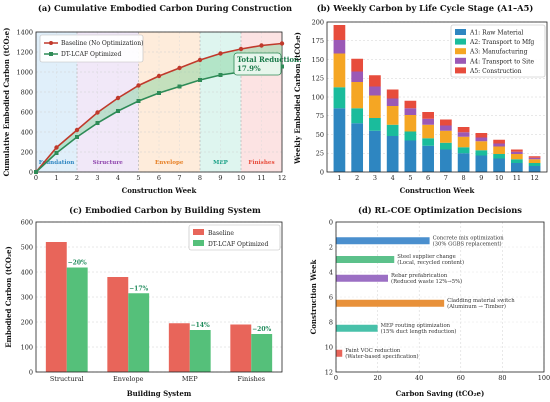 The width and height of the screenshot is (550, 402). I want to click on panel-d-ylabel: Construction Week, so click(313, 297).